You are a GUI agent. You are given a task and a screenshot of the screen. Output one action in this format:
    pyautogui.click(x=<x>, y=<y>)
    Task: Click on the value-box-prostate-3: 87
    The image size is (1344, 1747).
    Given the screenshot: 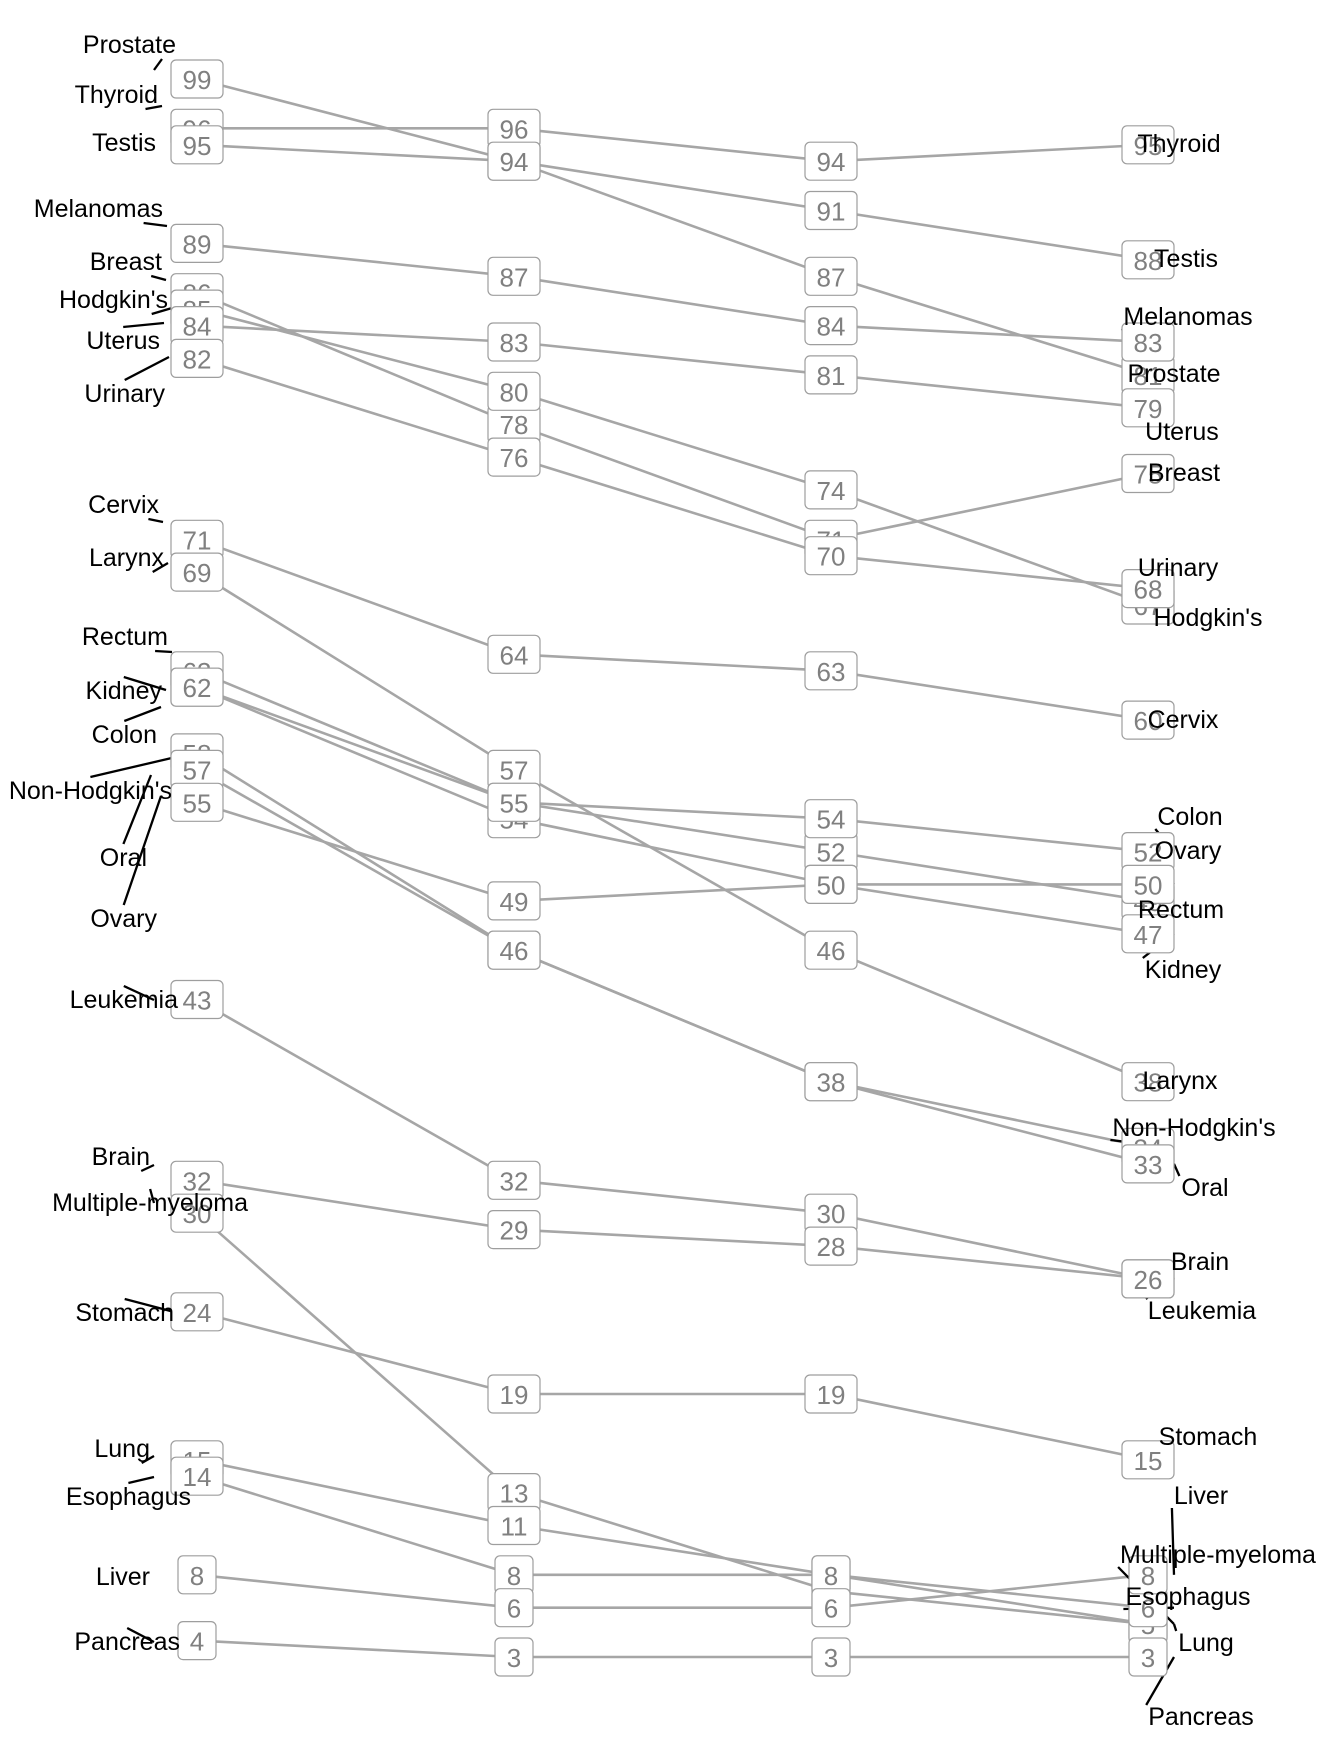 What is the action you would take?
    pyautogui.click(x=831, y=276)
    